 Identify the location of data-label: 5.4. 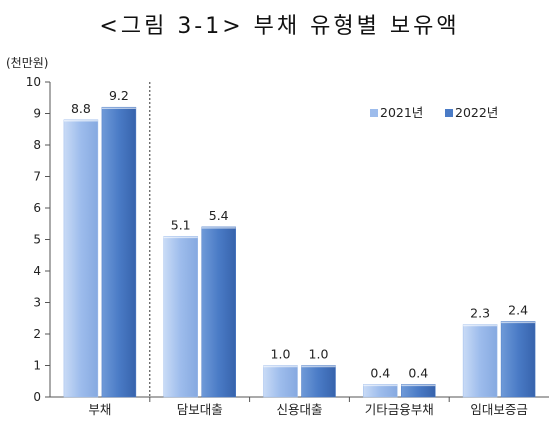
(219, 215).